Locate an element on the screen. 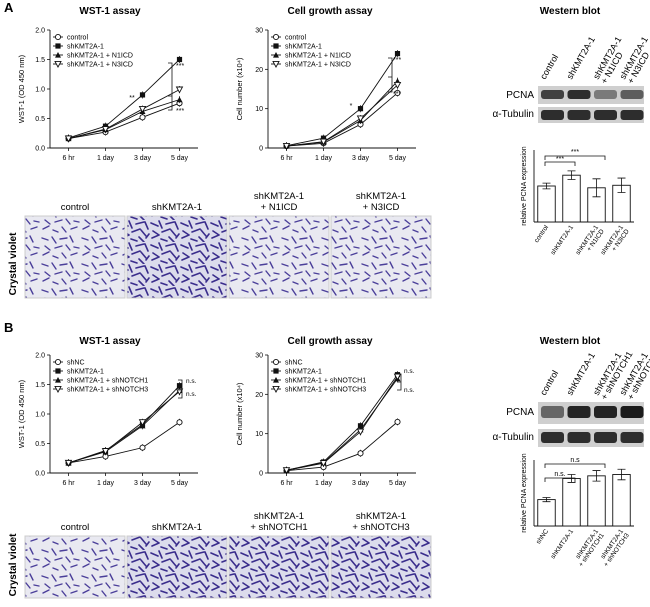 Image resolution: width=650 pixels, height=607 pixels. significance-label: ** is located at coordinates (132, 98).